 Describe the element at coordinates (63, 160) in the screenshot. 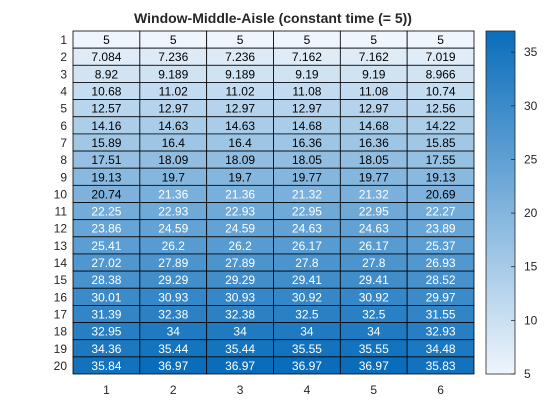

I see `y-tick-label: 8` at that location.